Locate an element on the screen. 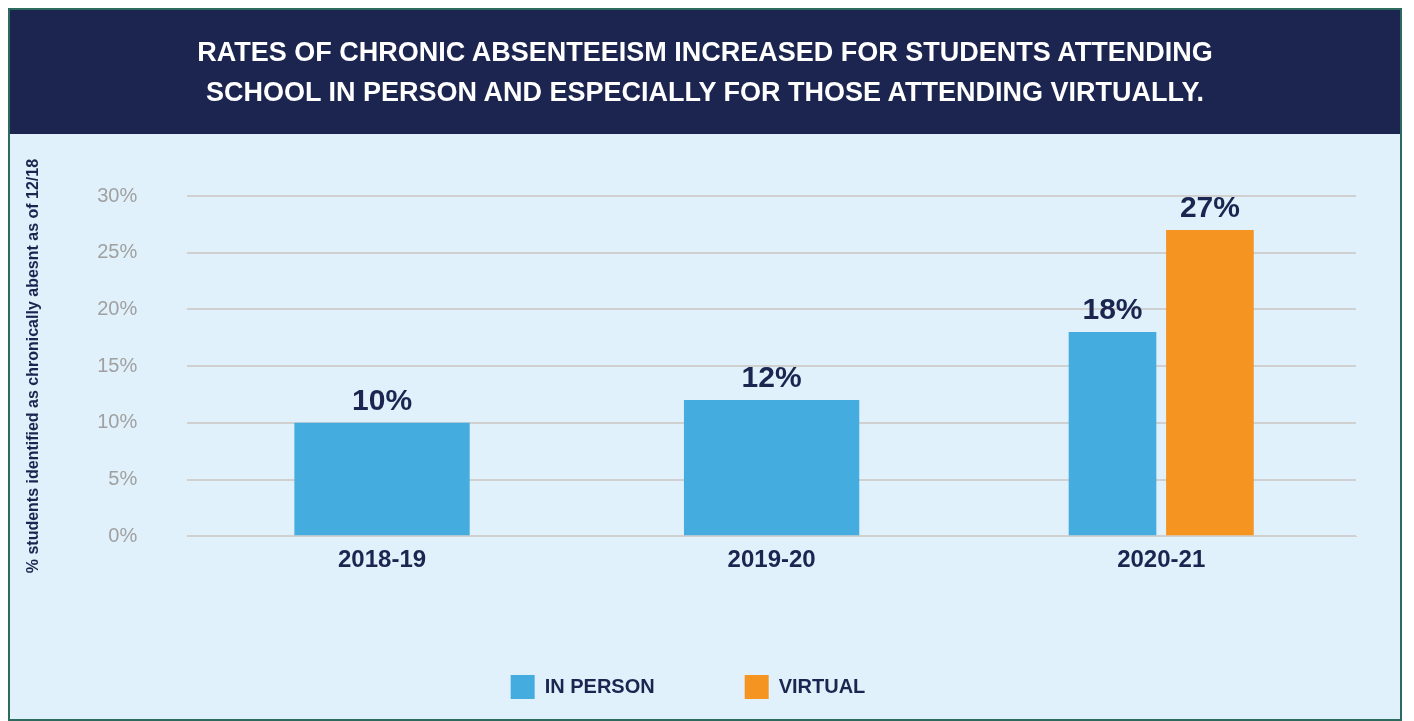 The width and height of the screenshot is (1414, 721). x-tick-label: 2019-20 is located at coordinates (771, 559).